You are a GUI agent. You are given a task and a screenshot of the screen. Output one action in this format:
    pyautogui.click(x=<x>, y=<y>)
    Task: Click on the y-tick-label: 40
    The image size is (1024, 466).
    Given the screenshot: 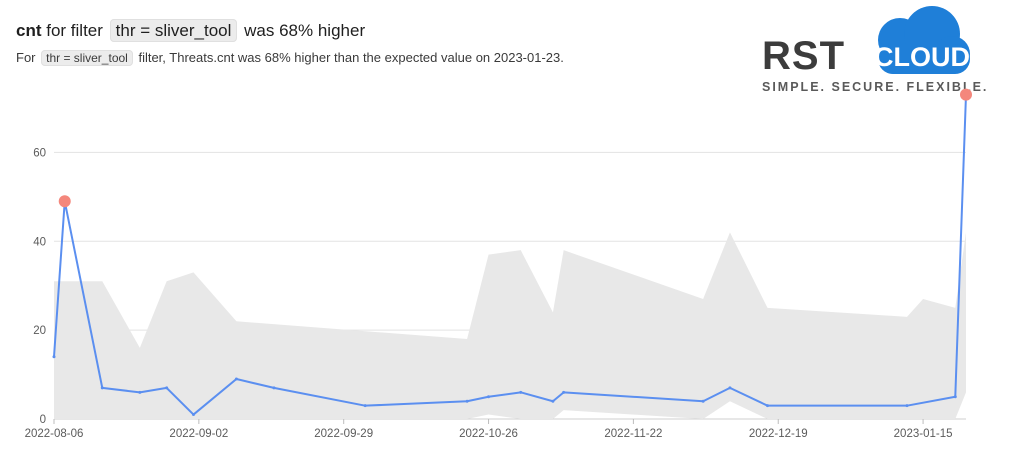 What is the action you would take?
    pyautogui.click(x=39, y=242)
    